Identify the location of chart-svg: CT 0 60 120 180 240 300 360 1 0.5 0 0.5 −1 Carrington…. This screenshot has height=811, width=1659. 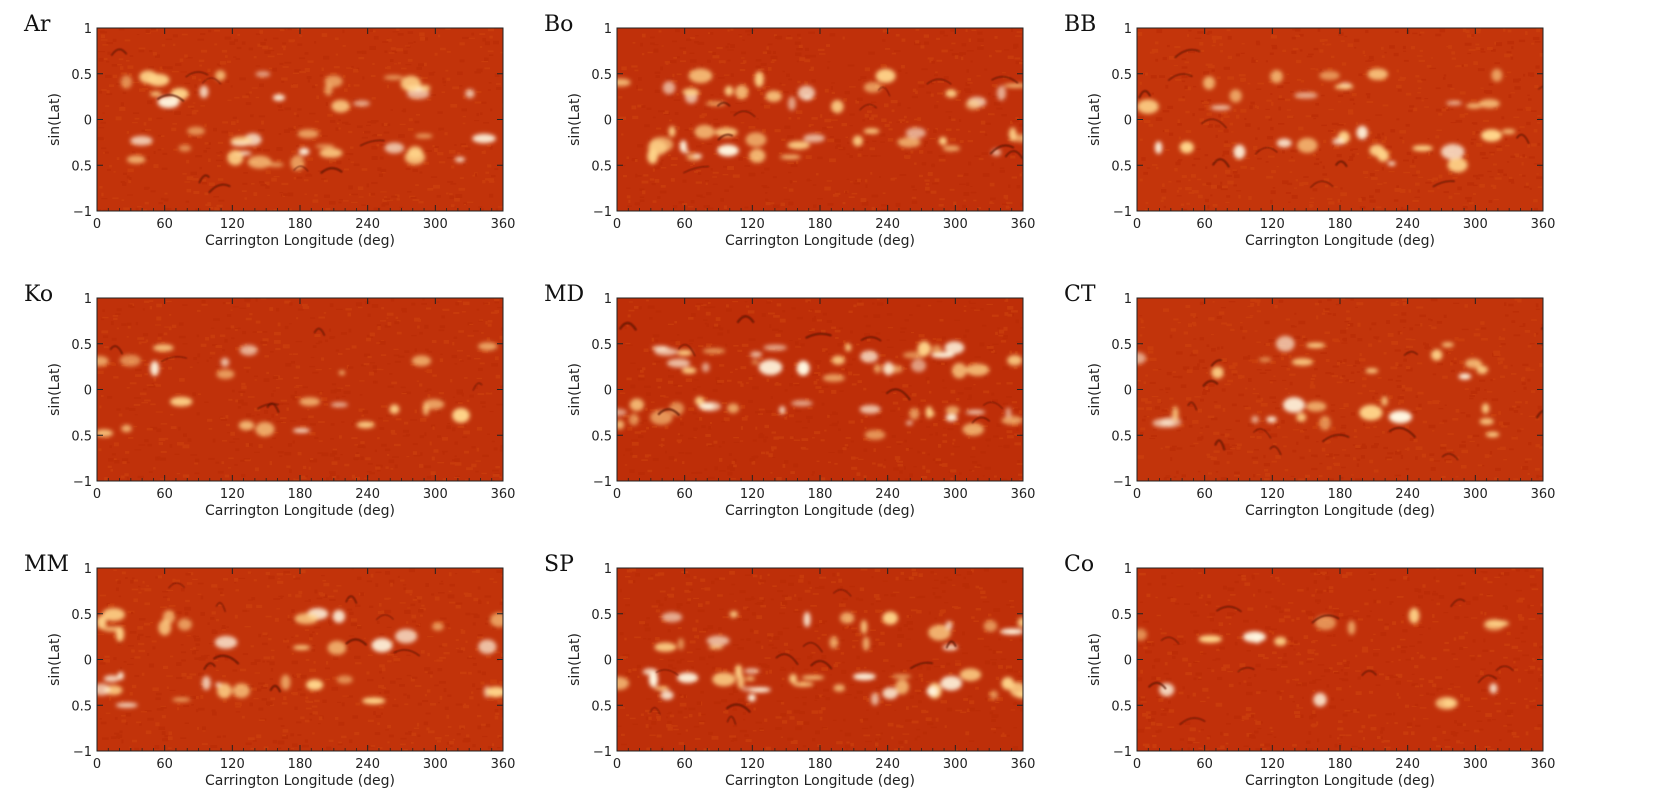
(1309, 400).